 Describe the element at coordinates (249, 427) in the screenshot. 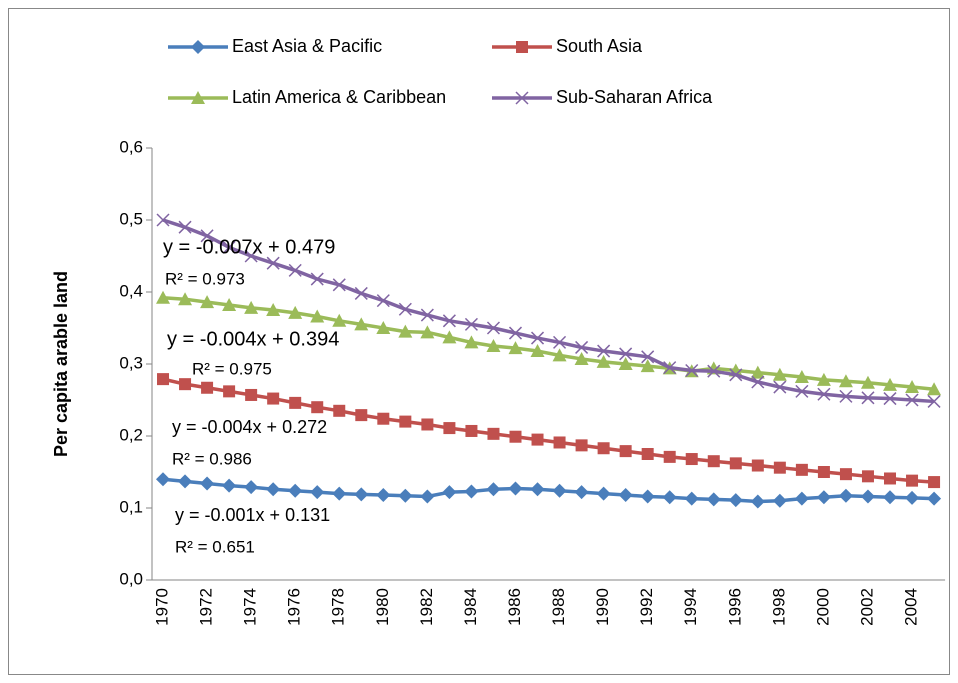

I see `annotation: y = -0.004x + 0.272` at that location.